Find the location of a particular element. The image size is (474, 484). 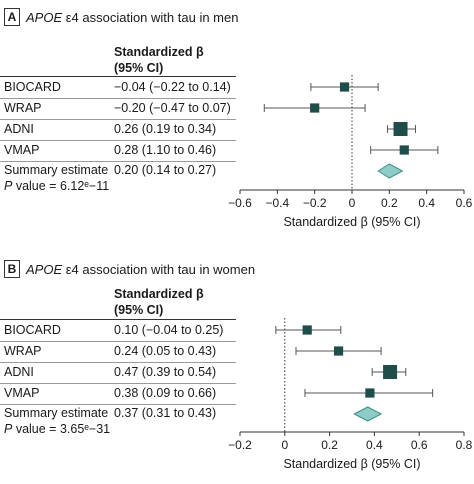

study-estimate: 0.26 (0.19 to 0.34) is located at coordinates (165, 129).